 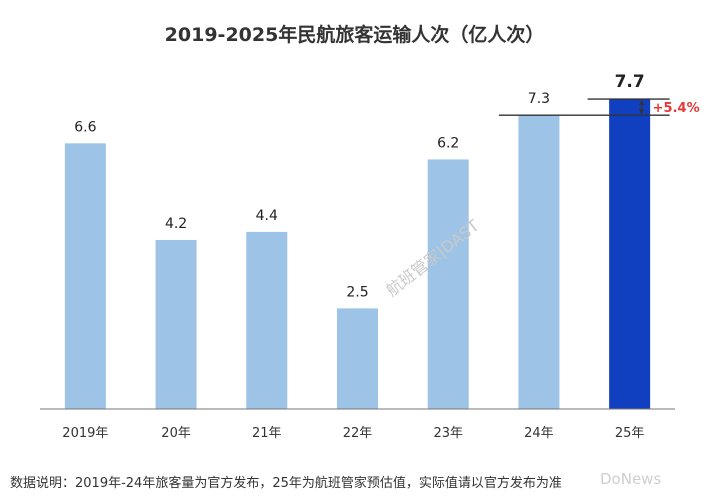 I want to click on x-tick-label-6: 25年, so click(x=630, y=433).